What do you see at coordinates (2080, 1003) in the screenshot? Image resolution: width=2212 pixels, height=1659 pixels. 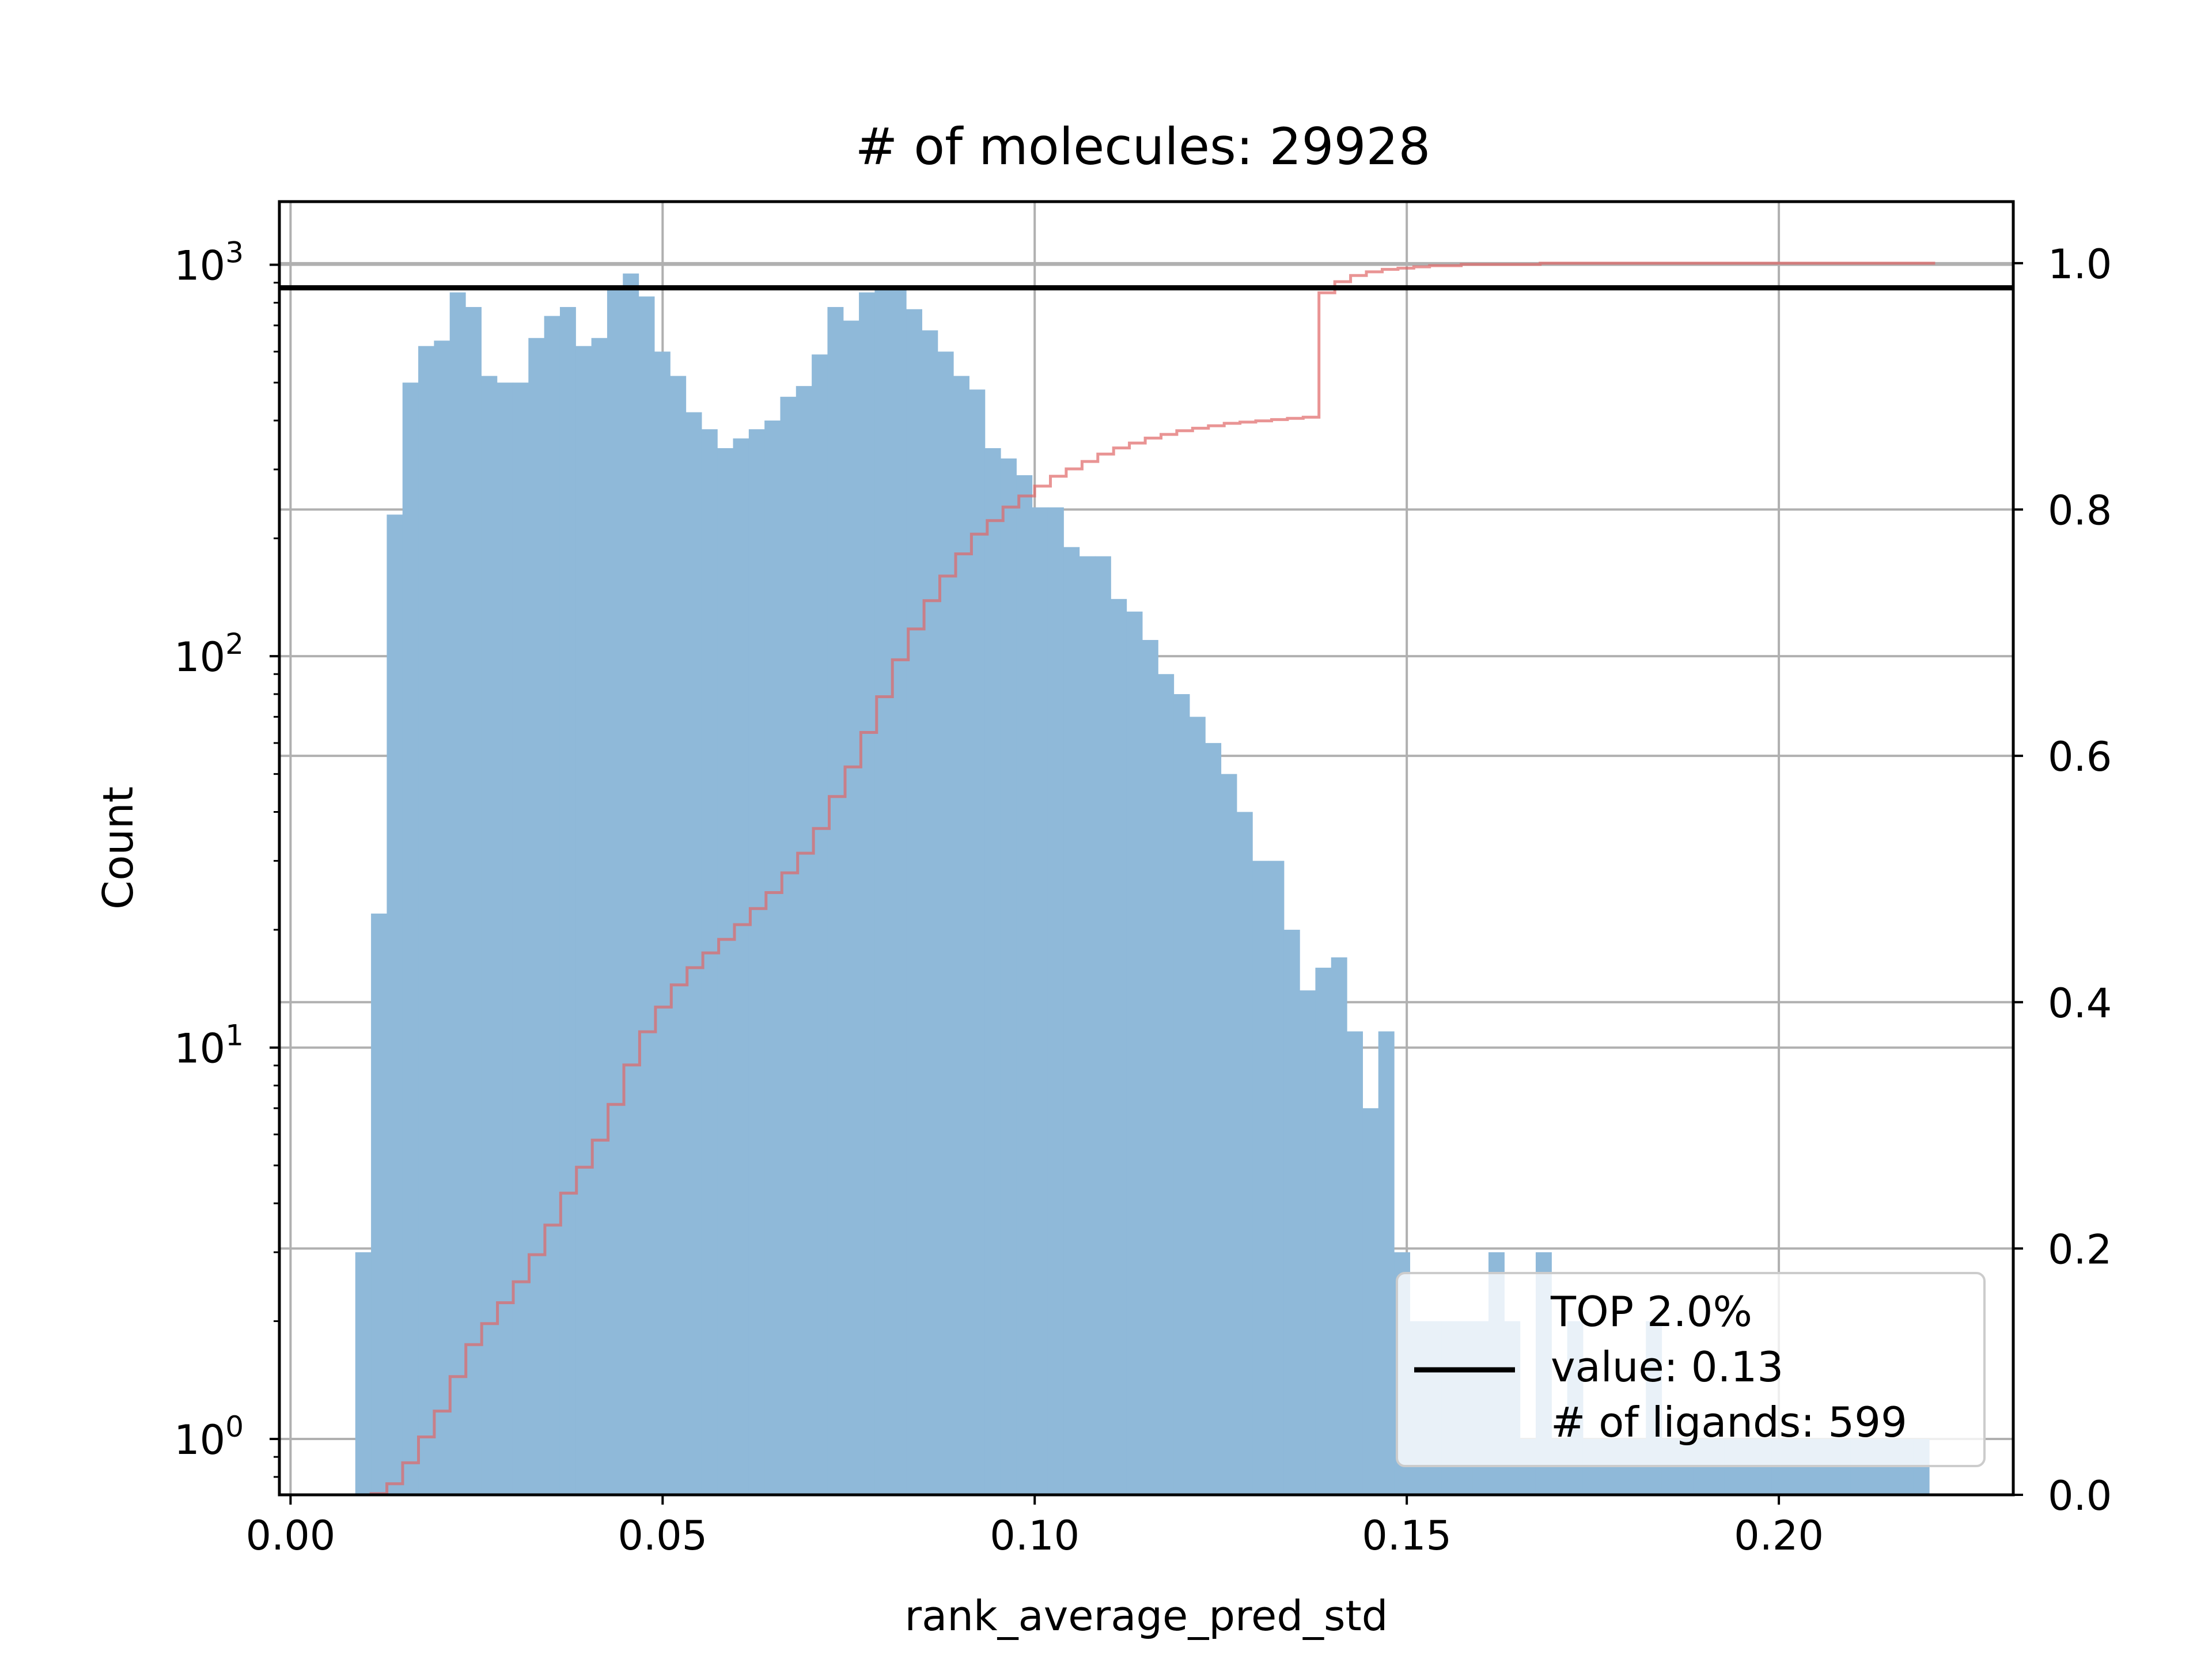 I see `y-tick-label-right: 0.4` at bounding box center [2080, 1003].